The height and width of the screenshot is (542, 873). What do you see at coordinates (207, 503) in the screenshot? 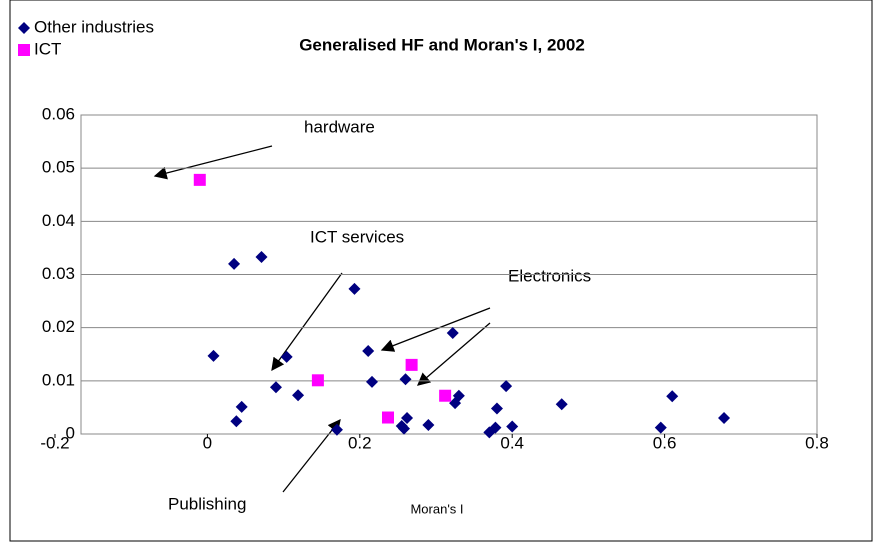
I see `annotation: Publishing` at bounding box center [207, 503].